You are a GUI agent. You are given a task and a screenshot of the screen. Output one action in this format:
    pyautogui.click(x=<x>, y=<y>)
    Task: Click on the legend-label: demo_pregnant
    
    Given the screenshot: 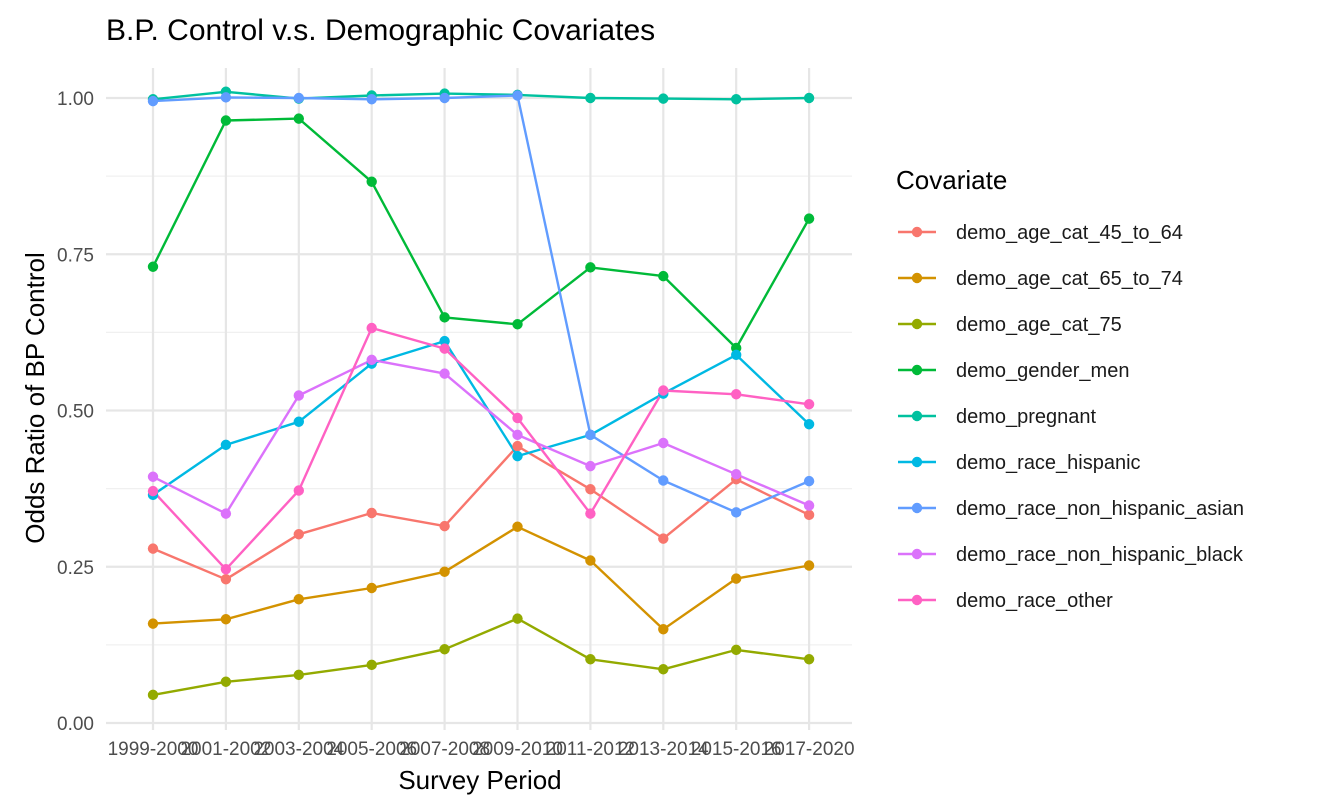 What is the action you would take?
    pyautogui.click(x=1026, y=417)
    